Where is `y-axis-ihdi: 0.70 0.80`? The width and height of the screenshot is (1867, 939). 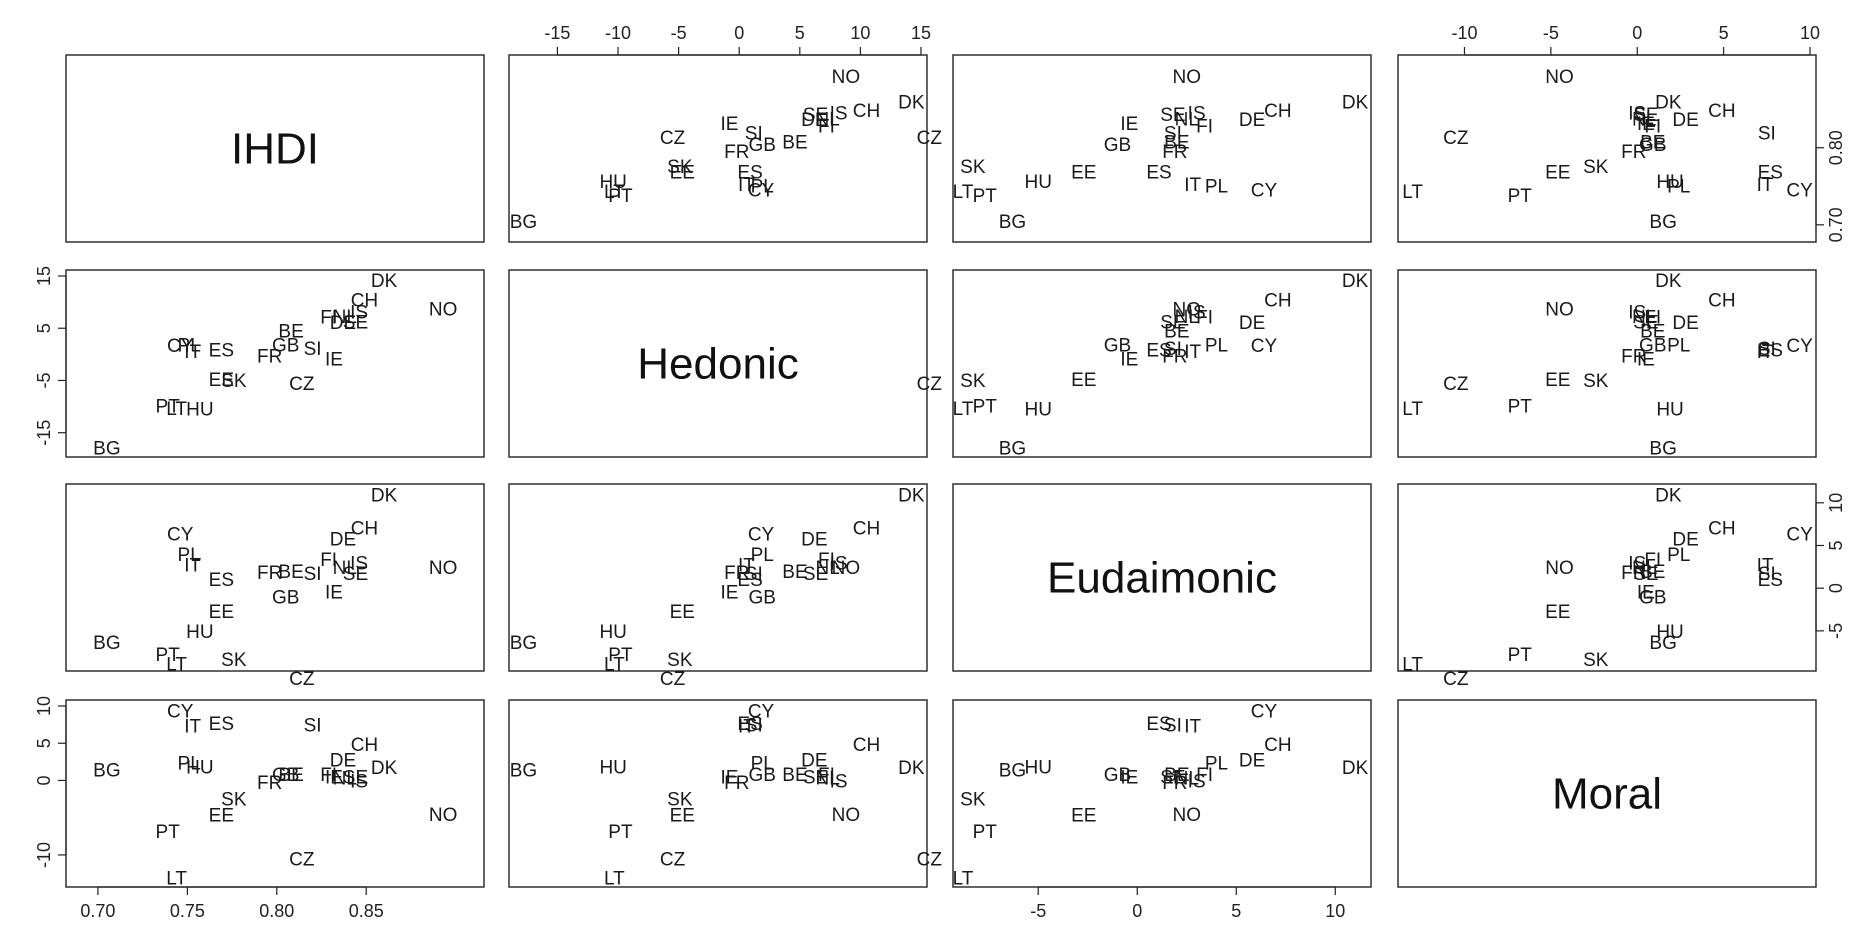 y-axis-ihdi: 0.70 0.80 is located at coordinates (1830, 186).